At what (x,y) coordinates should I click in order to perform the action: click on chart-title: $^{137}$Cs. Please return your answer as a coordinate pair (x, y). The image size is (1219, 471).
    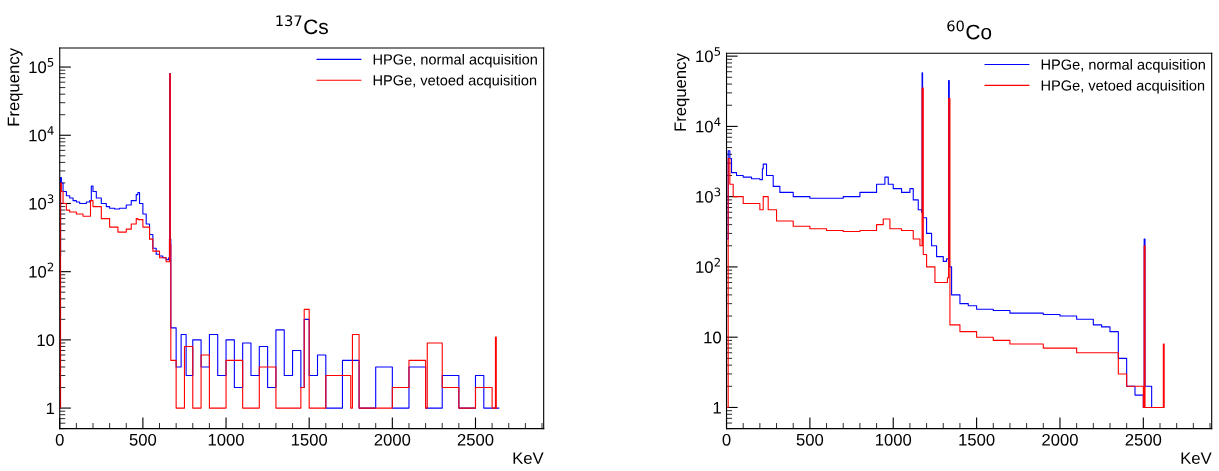
    Looking at the image, I should click on (302, 25).